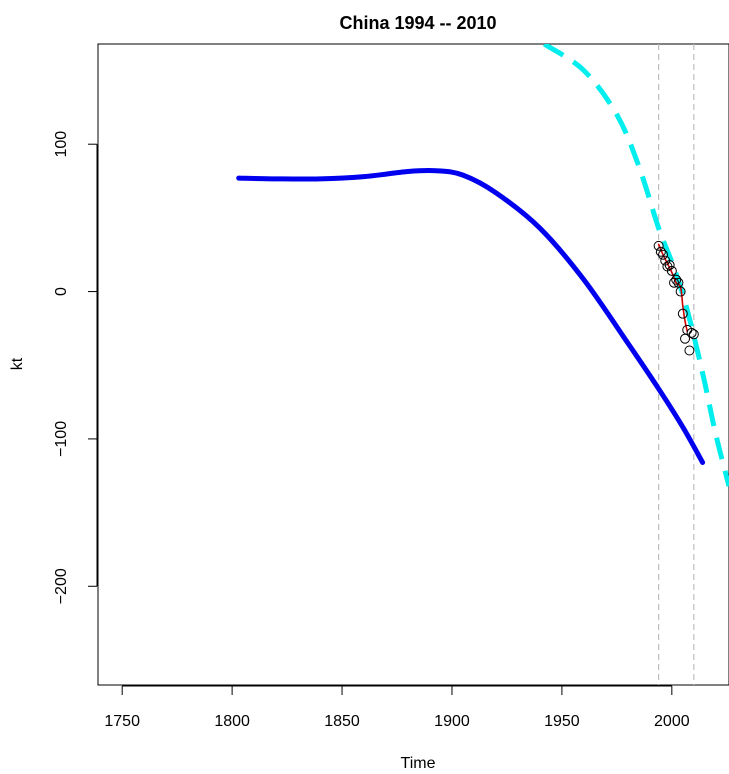  I want to click on y-tick-label-3: 100, so click(61, 144).